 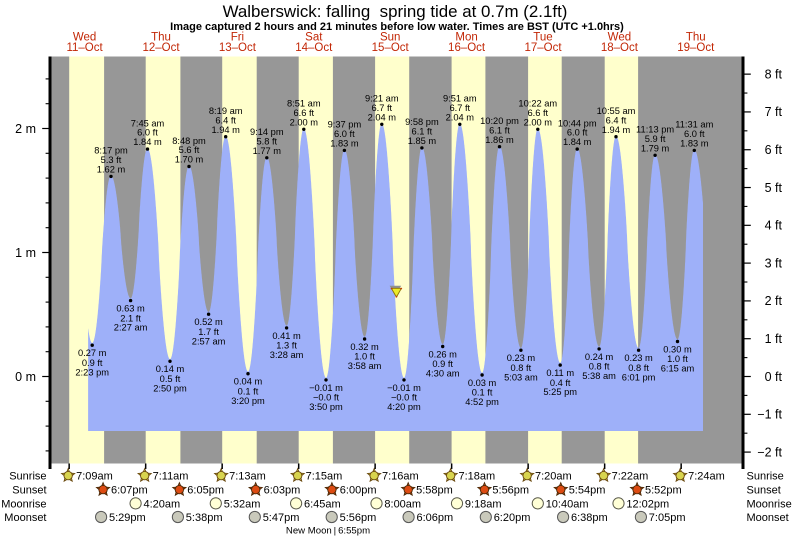 I want to click on svg-text: 5:38pm, so click(x=204, y=518).